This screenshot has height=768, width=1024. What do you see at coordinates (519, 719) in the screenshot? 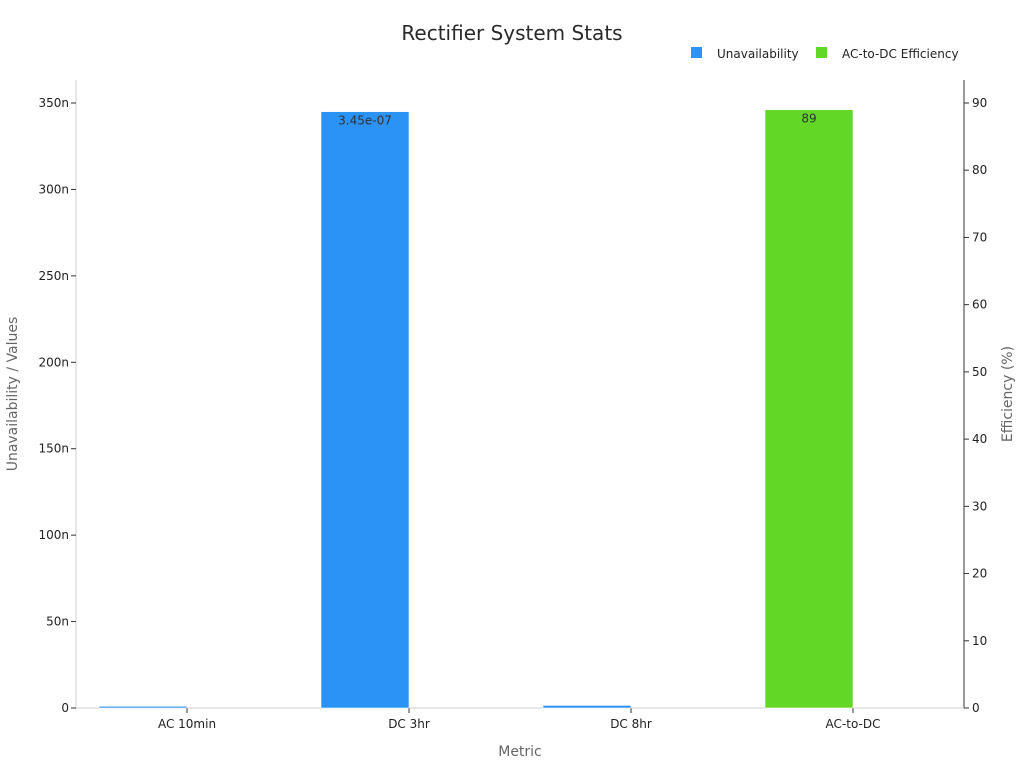
I see `x-axis-ticks: AC 10min DC 3hr DC 8hr AC-to-DC` at bounding box center [519, 719].